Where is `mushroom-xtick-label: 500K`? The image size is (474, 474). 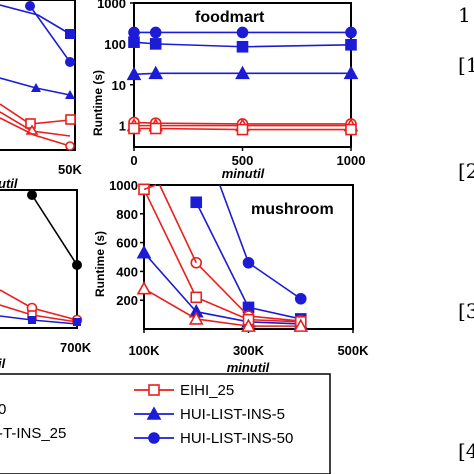
mushroom-xtick-label: 500K is located at coordinates (353, 350).